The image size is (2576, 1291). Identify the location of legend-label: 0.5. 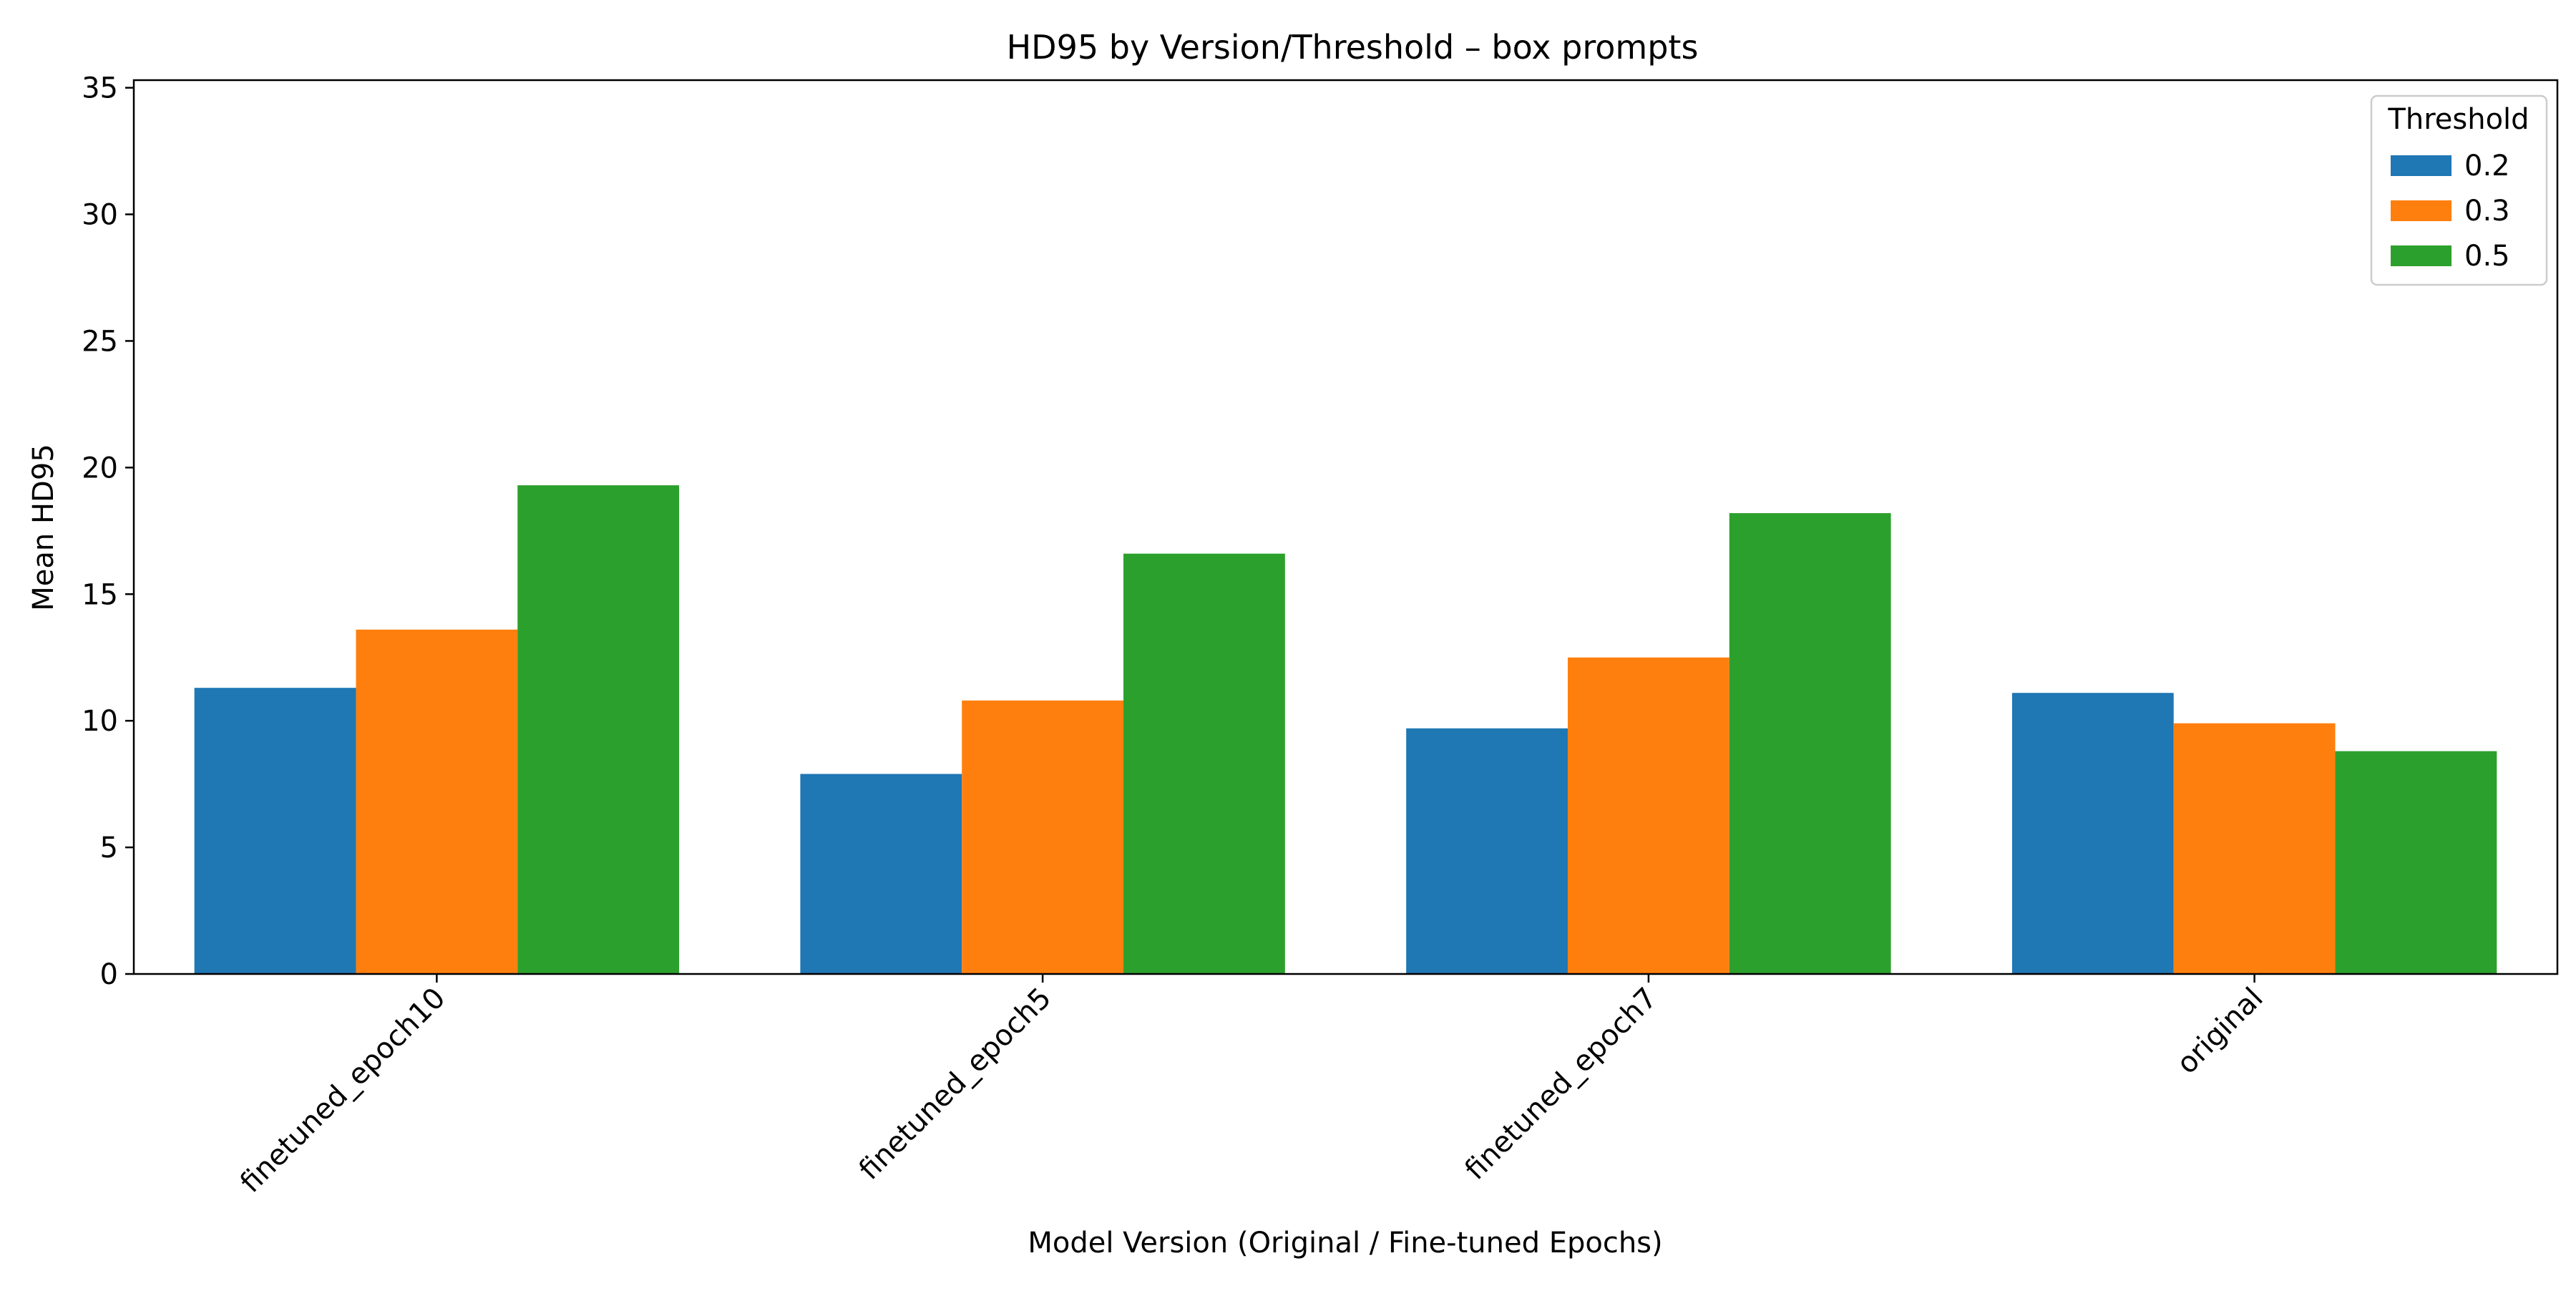
(2487, 256).